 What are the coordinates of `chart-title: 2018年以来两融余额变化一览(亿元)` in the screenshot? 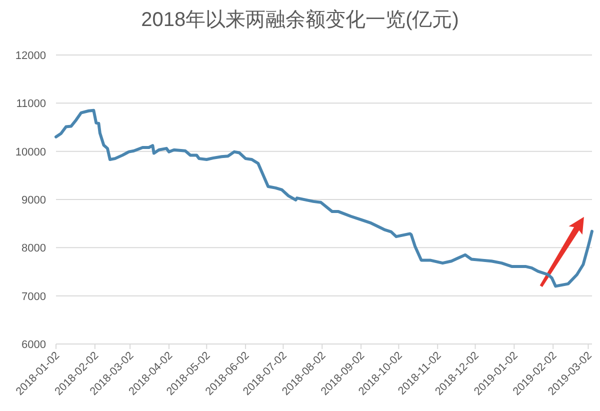 It's located at (300, 20).